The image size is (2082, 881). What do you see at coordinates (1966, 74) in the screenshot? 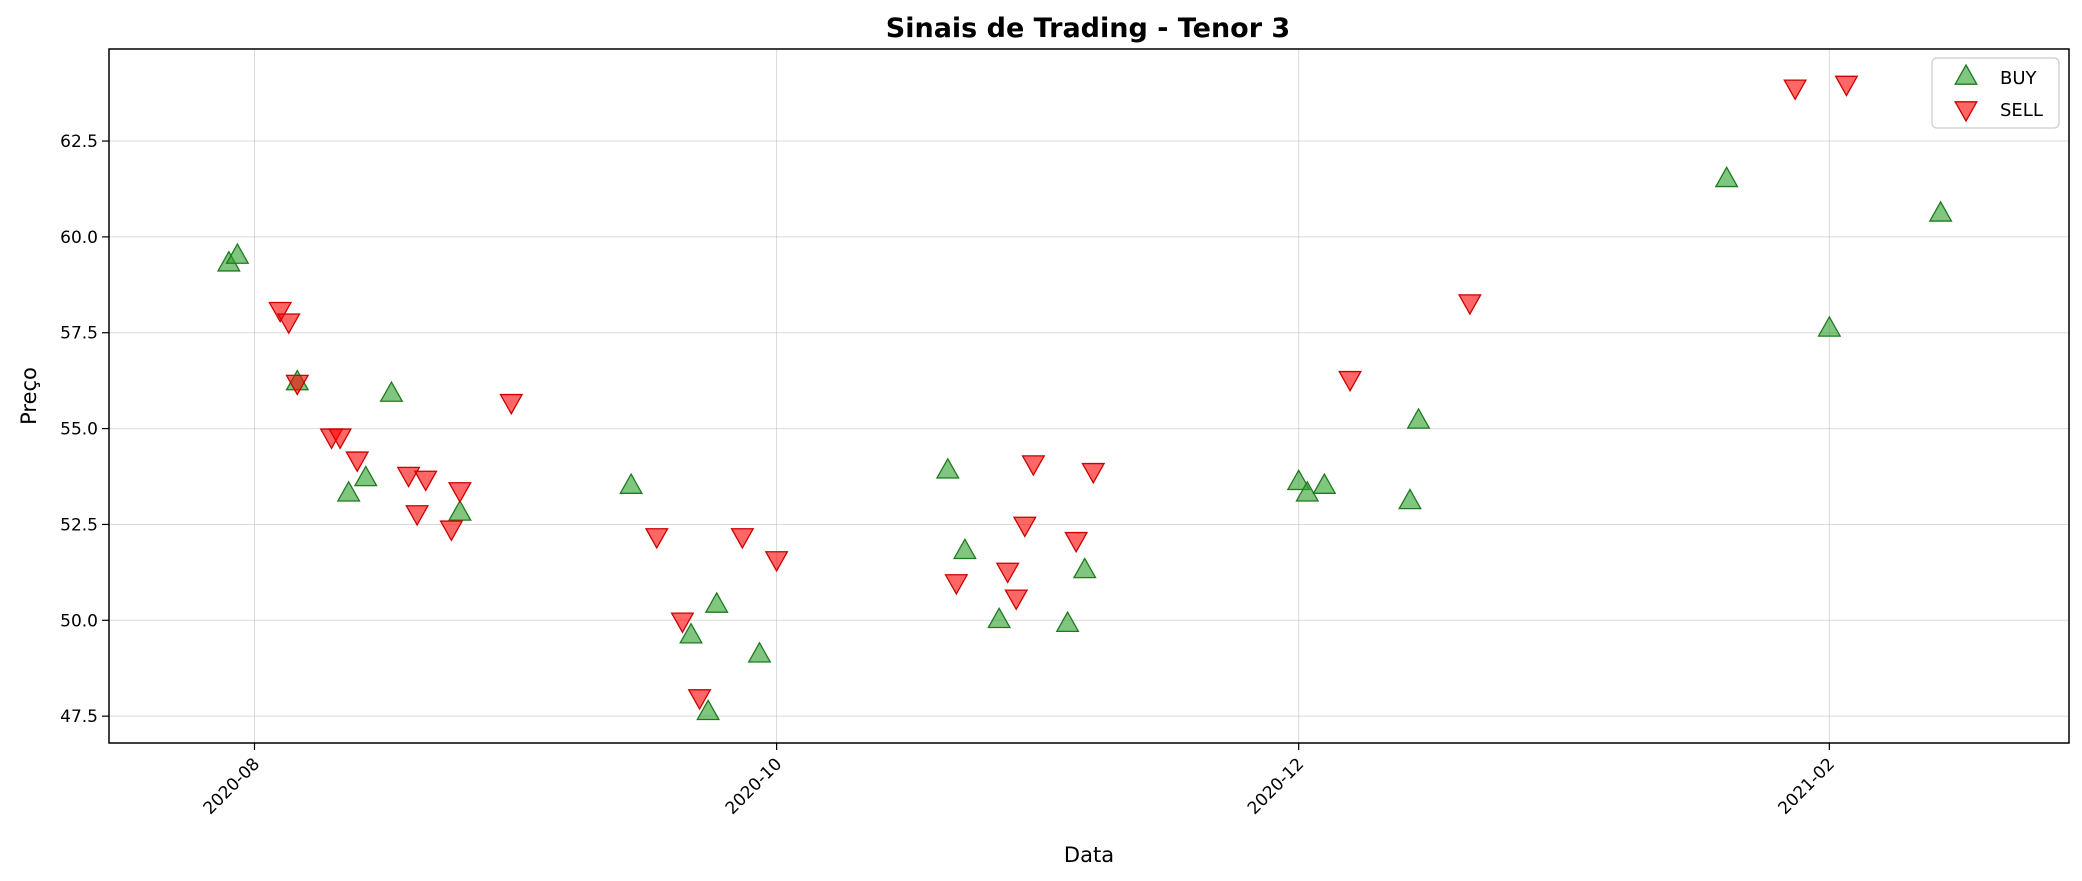
I see `legend-marker-buy` at bounding box center [1966, 74].